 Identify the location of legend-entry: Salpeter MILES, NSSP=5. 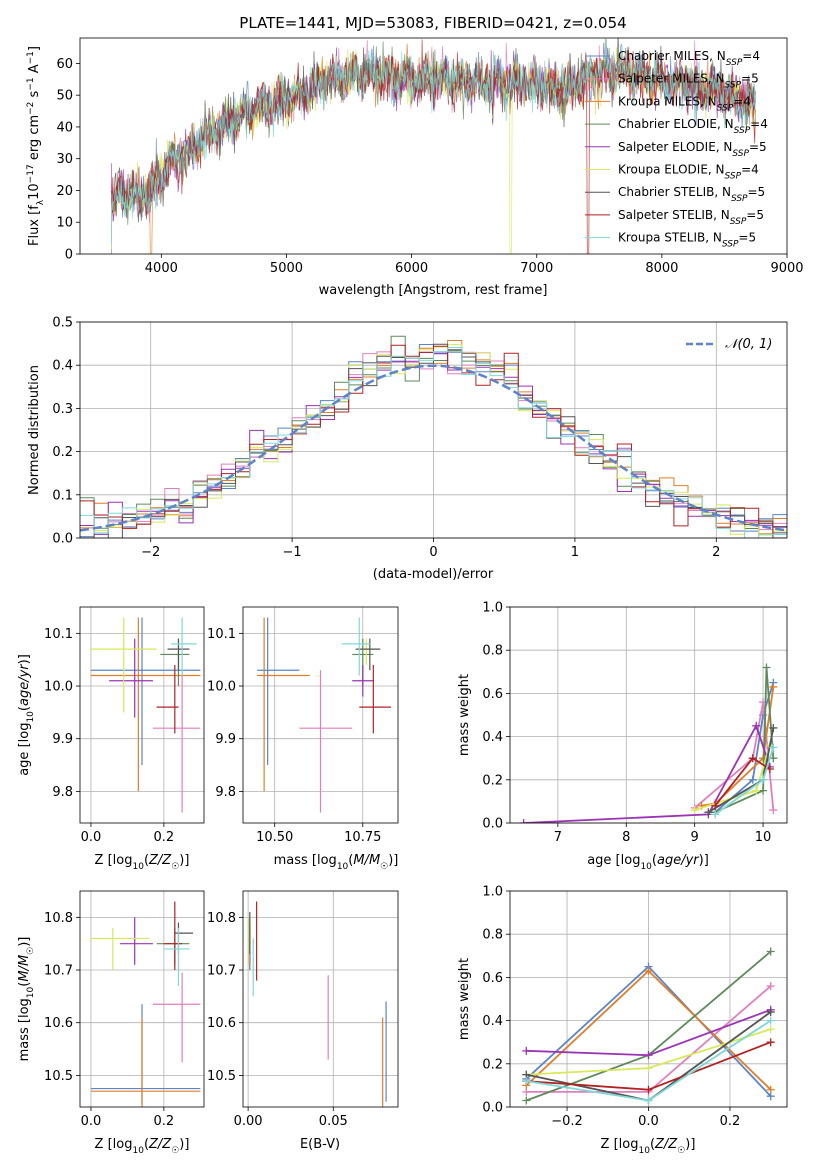
(688, 81).